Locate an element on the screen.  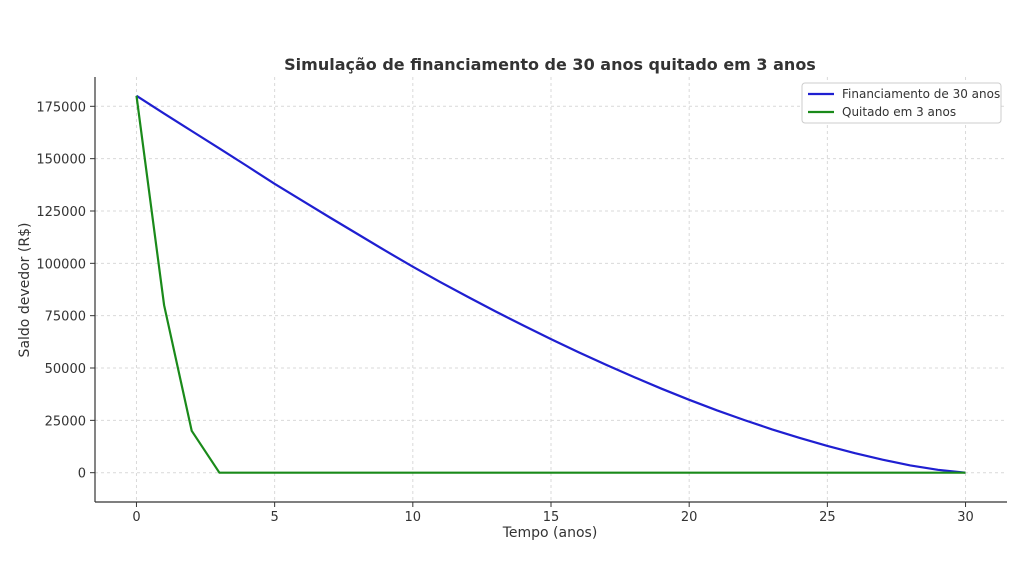
y-tick-label: 175000 is located at coordinates (61, 107).